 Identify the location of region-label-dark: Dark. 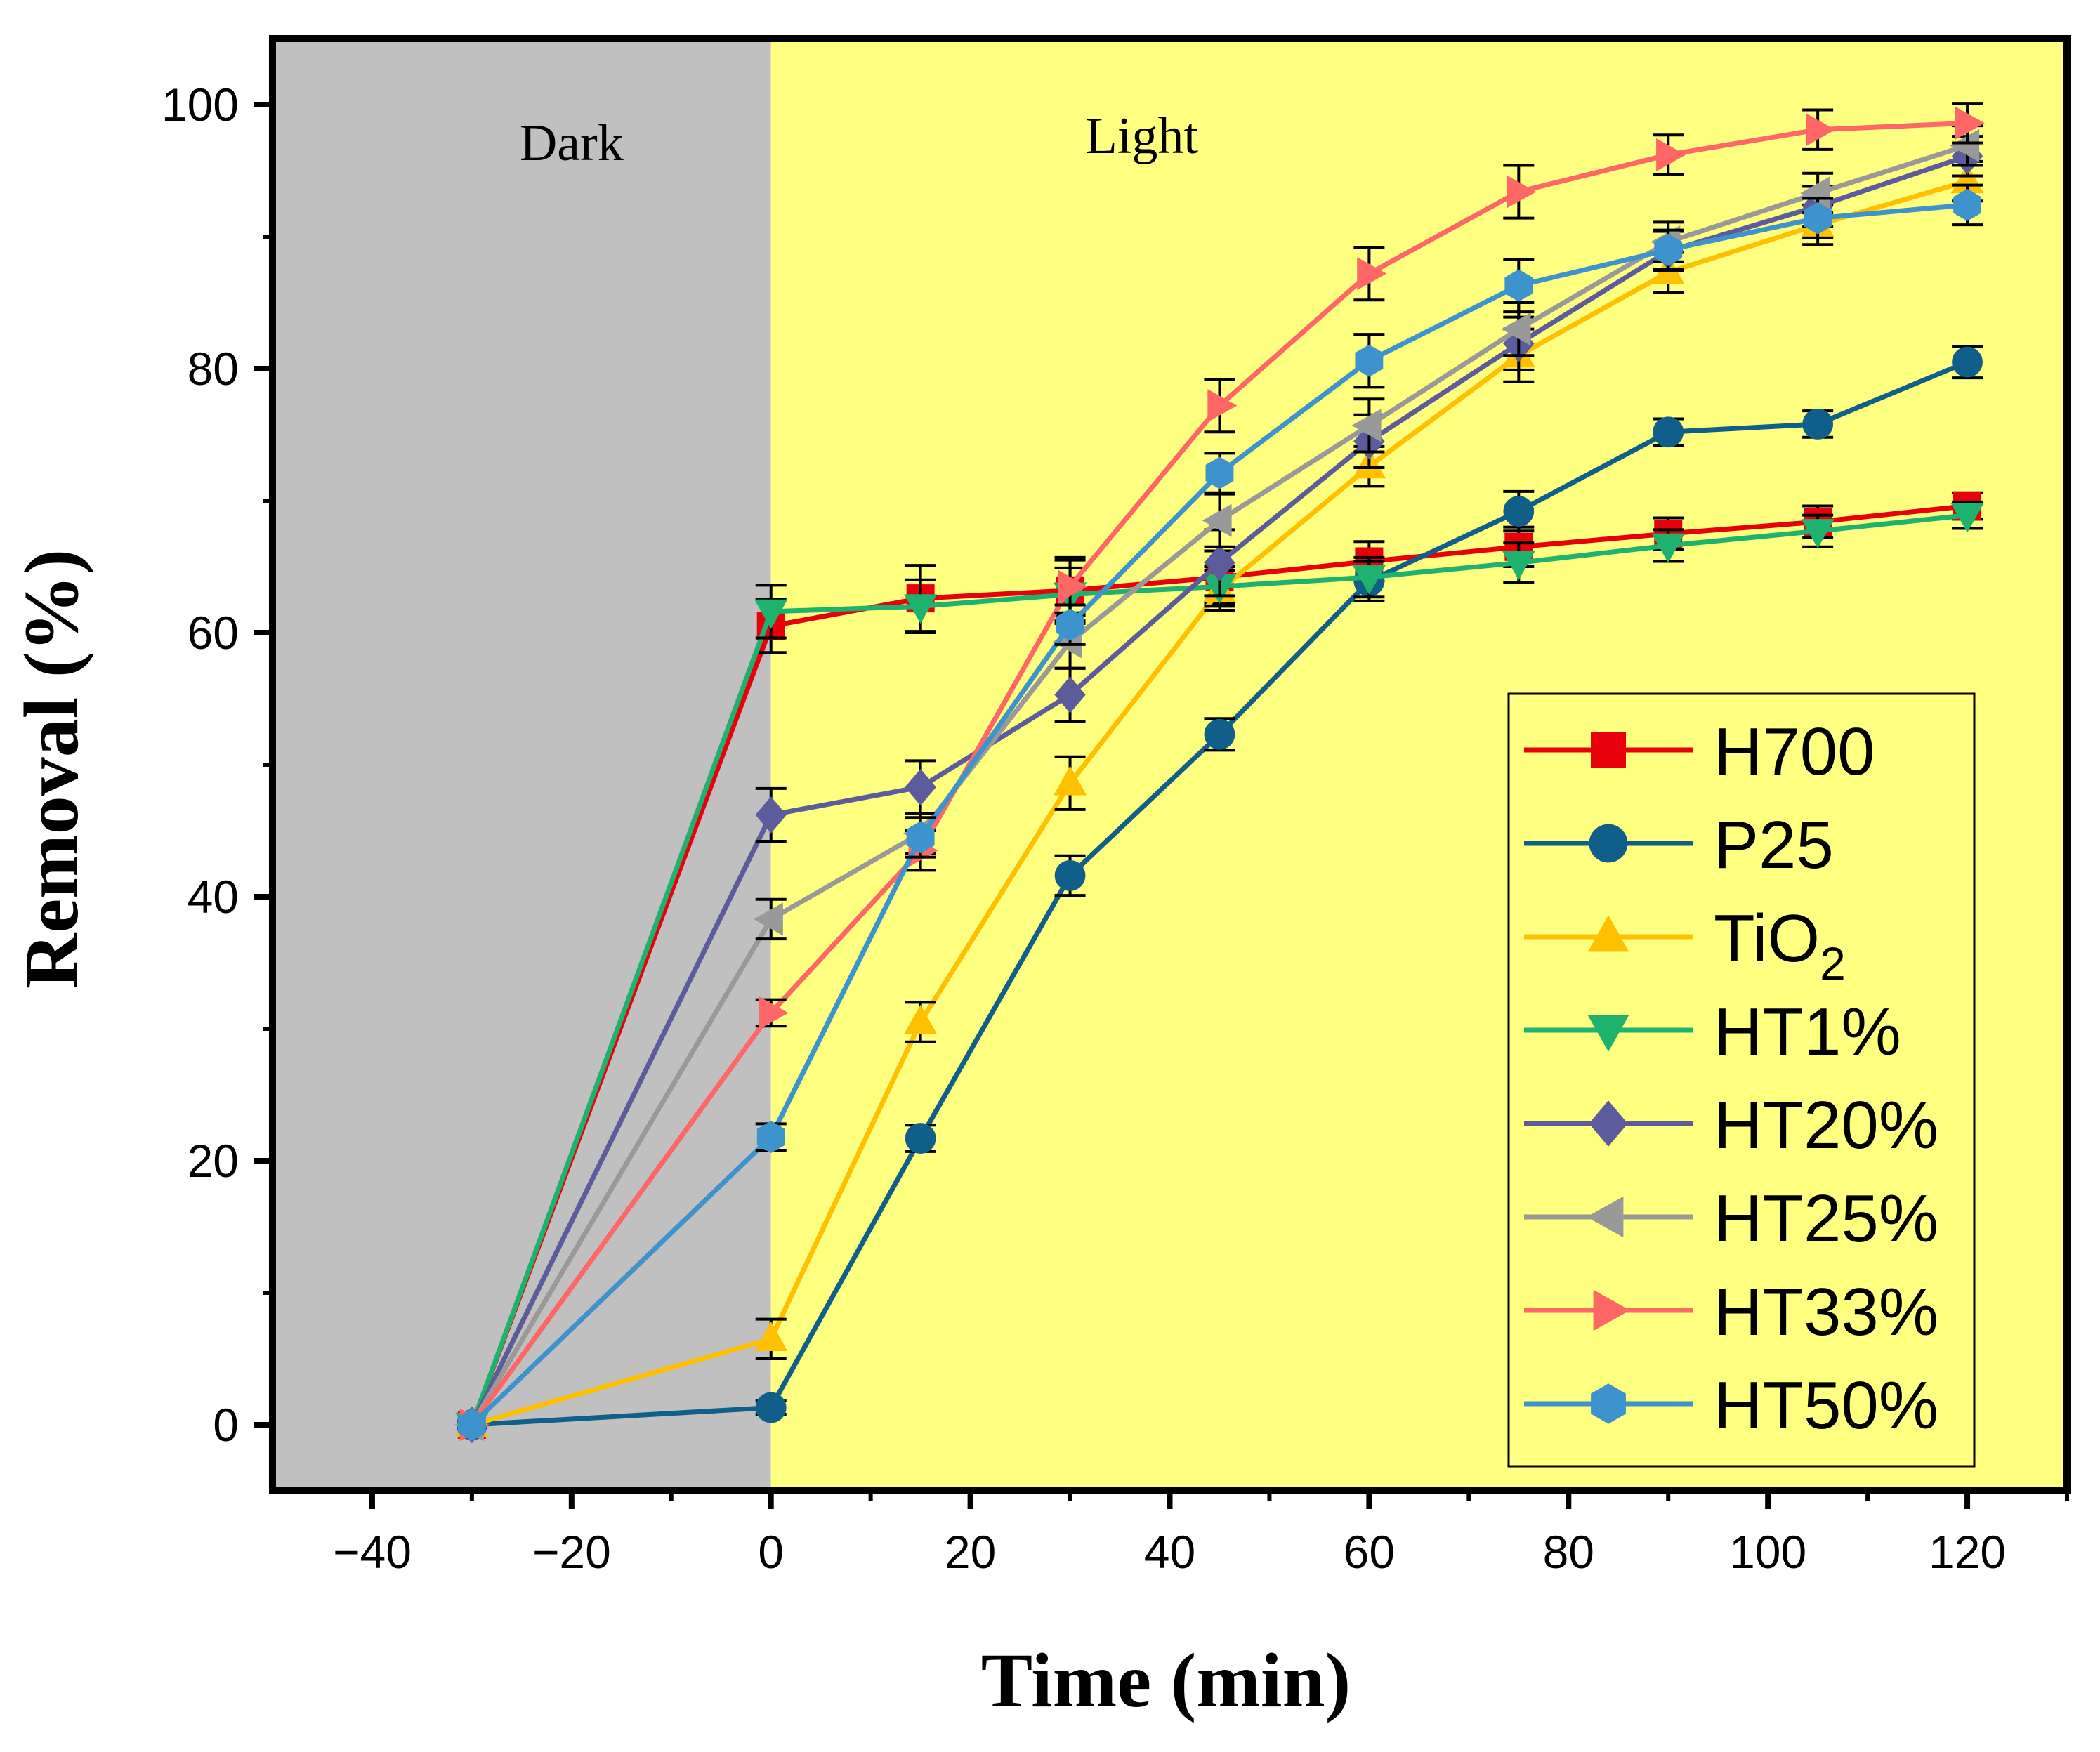
(572, 143).